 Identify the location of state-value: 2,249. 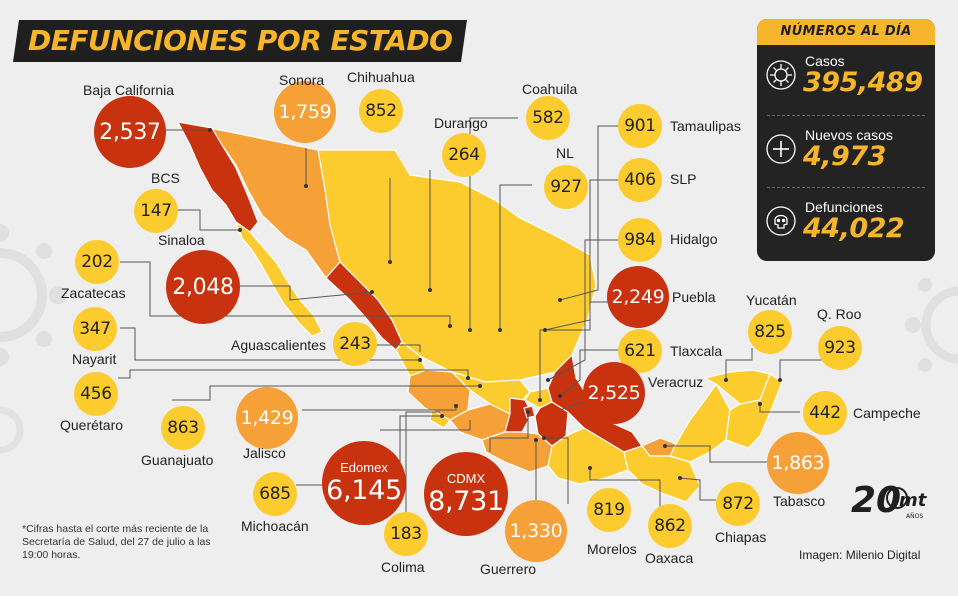
(638, 297).